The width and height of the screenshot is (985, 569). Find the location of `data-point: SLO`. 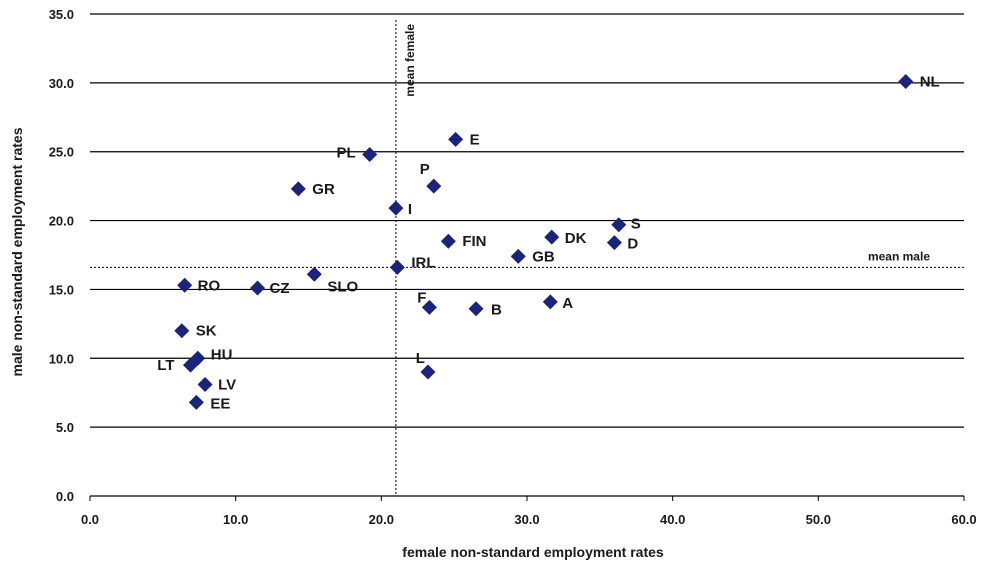

data-point: SLO is located at coordinates (332, 280).